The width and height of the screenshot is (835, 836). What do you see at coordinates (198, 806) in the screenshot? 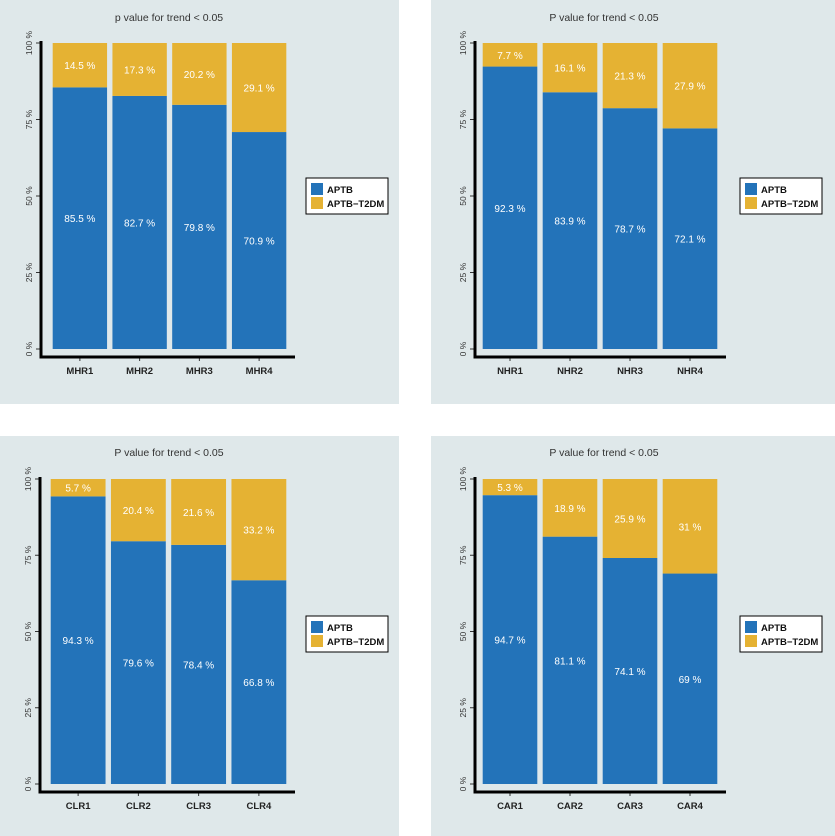
I see `x-tick-label: CLR3` at bounding box center [198, 806].